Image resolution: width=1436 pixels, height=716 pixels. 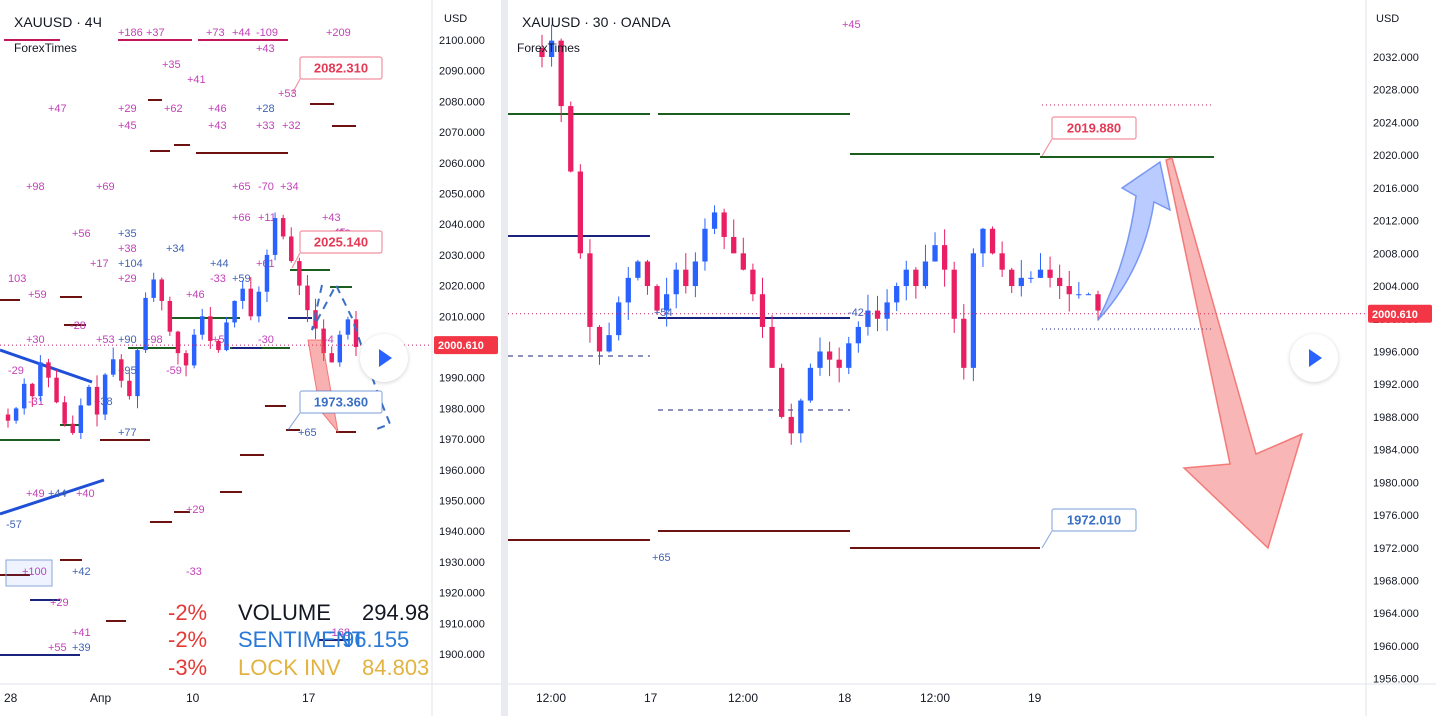 What do you see at coordinates (1314, 358) in the screenshot?
I see `play-button-right` at bounding box center [1314, 358].